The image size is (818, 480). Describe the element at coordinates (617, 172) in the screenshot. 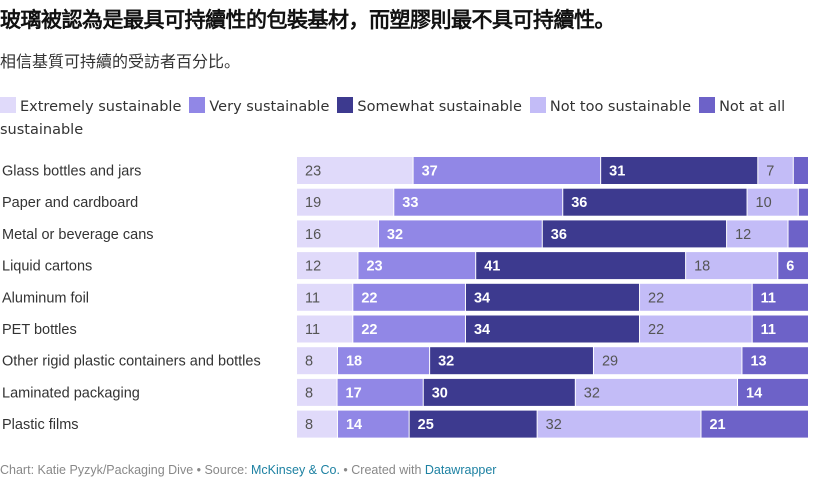

I see `data-label: 31` at that location.